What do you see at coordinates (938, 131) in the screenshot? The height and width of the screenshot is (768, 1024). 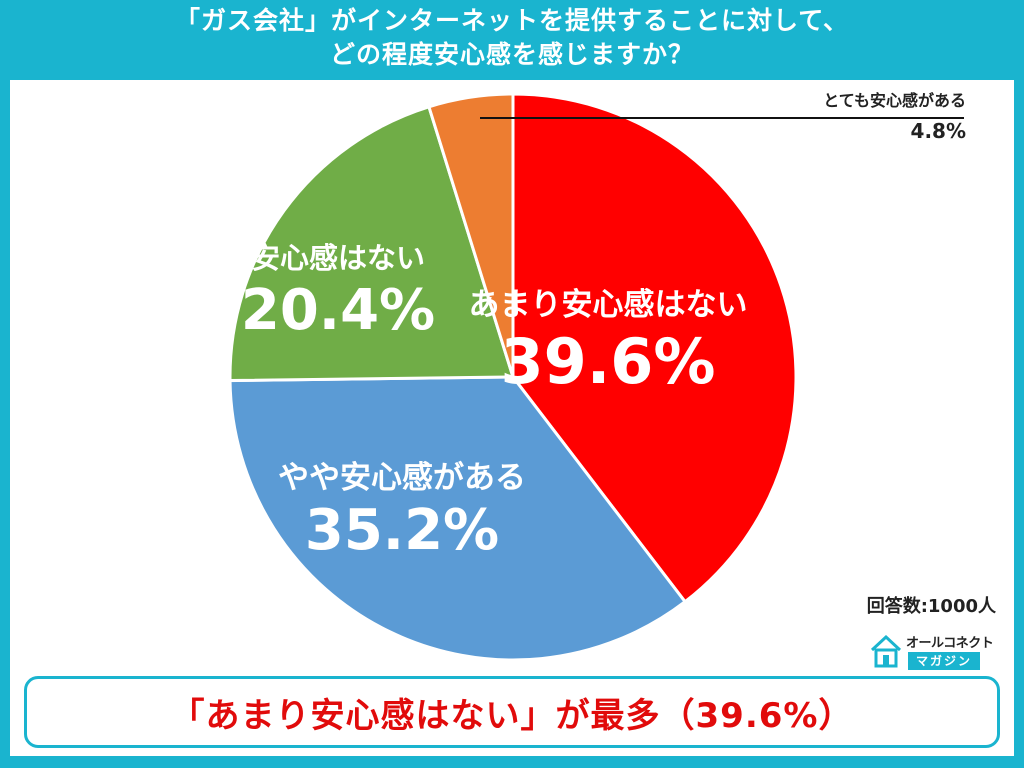 I see `callout-percent: 4.8%` at bounding box center [938, 131].